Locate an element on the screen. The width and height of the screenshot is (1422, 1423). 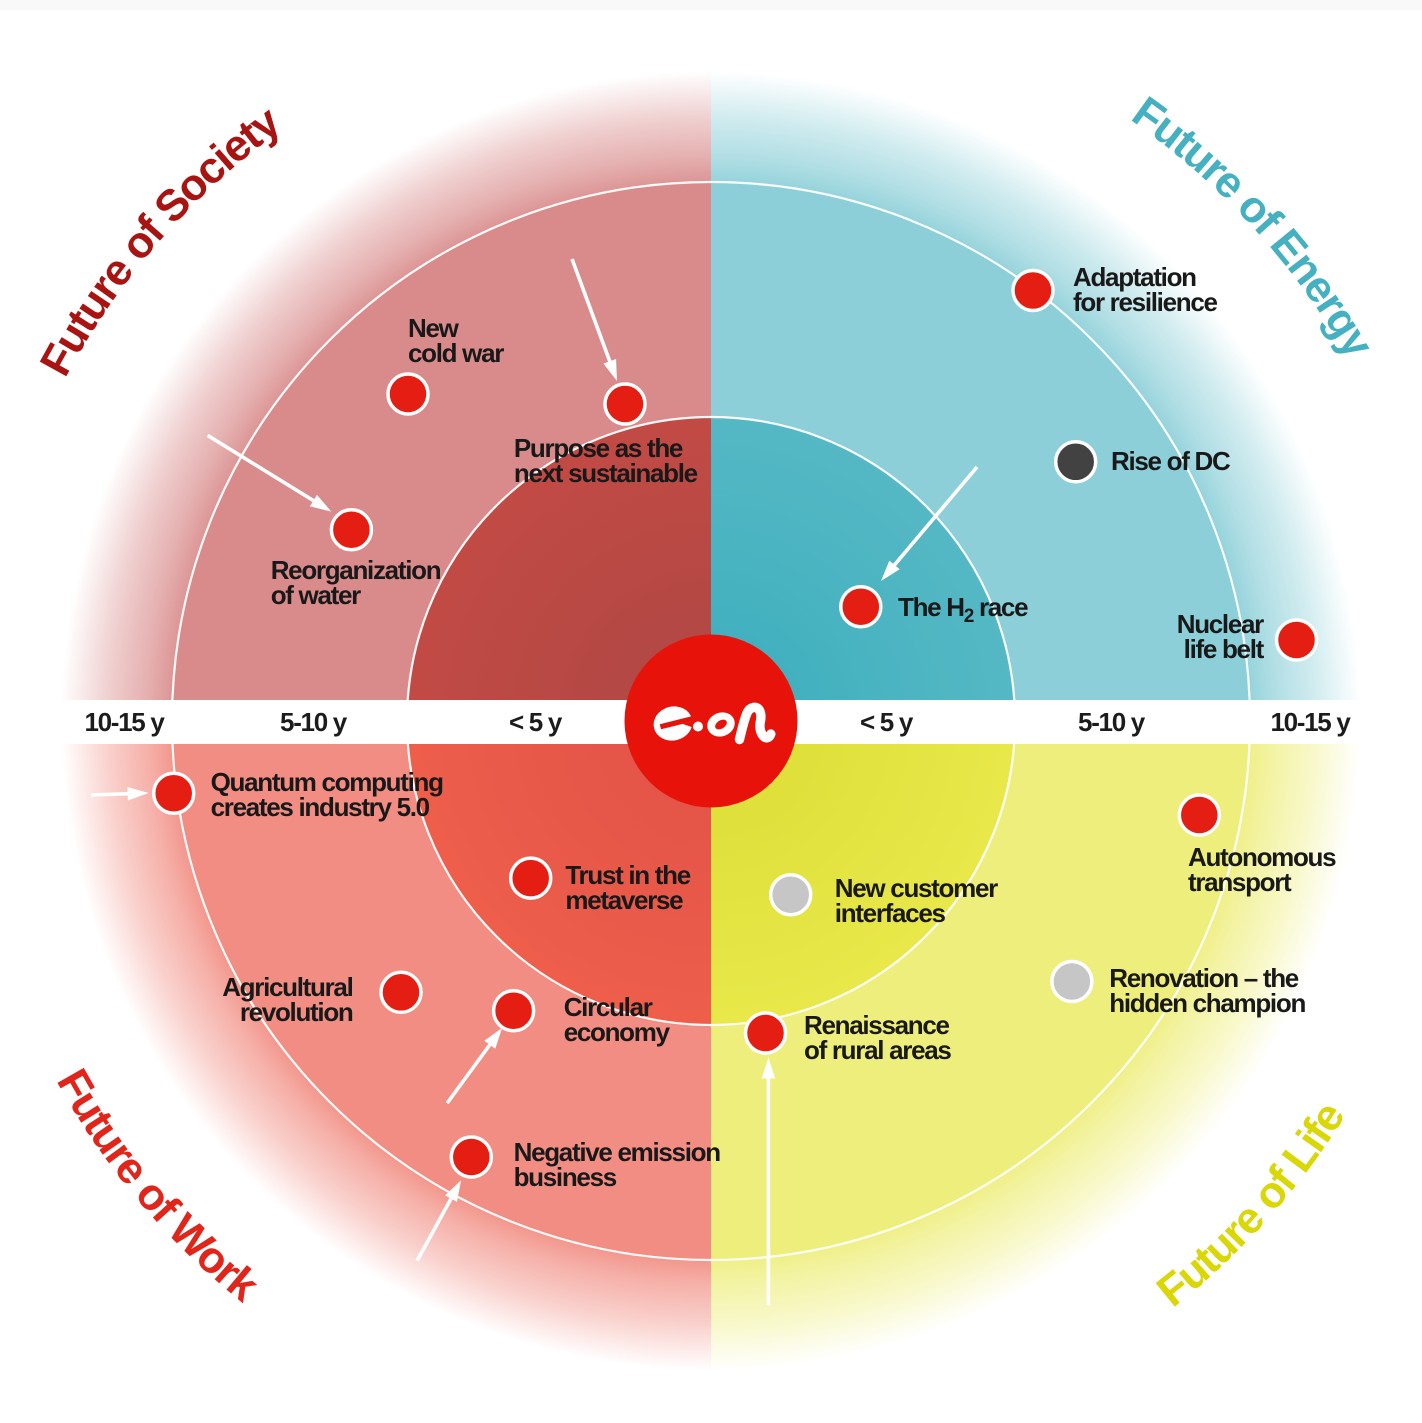
svg-text: Rise of DC is located at coordinates (1171, 461).